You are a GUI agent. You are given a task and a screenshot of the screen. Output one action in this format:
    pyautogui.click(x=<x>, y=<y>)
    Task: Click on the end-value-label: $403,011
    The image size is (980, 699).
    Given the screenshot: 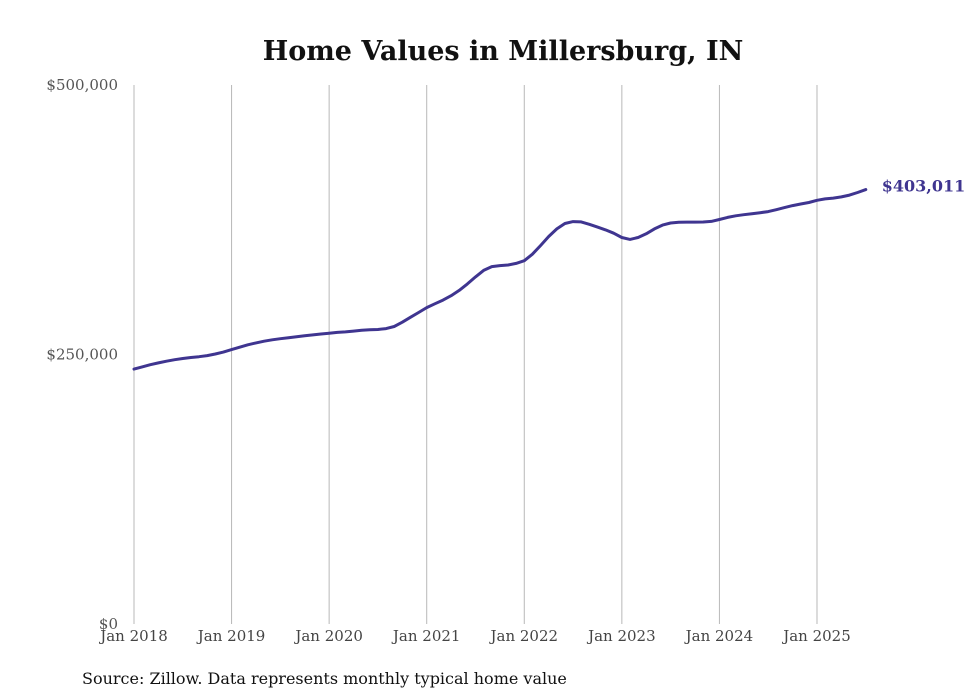 What is the action you would take?
    pyautogui.click(x=924, y=186)
    